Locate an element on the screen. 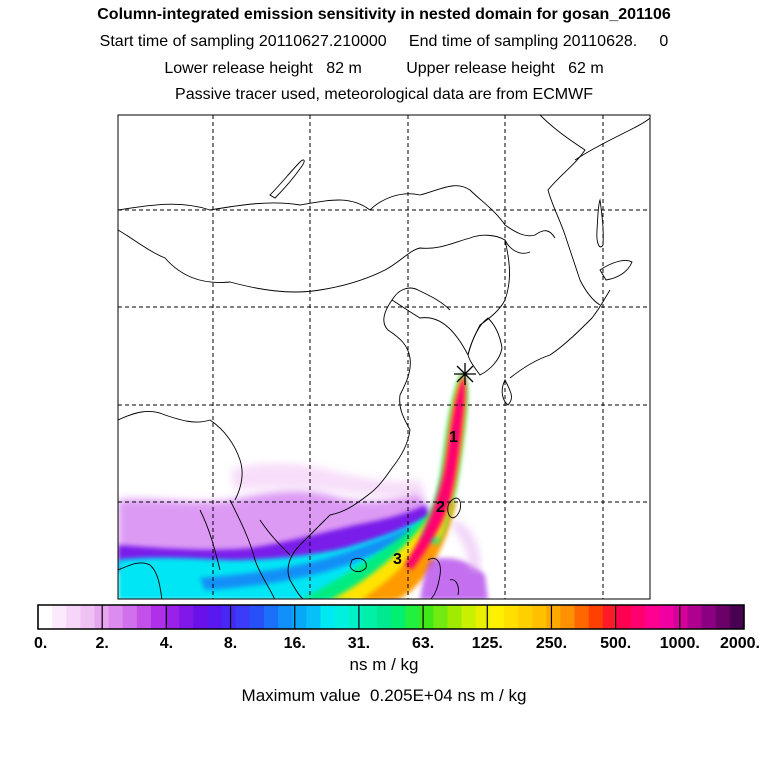 Image resolution: width=768 pixels, height=768 pixels. release-site-star-icon is located at coordinates (465, 374).